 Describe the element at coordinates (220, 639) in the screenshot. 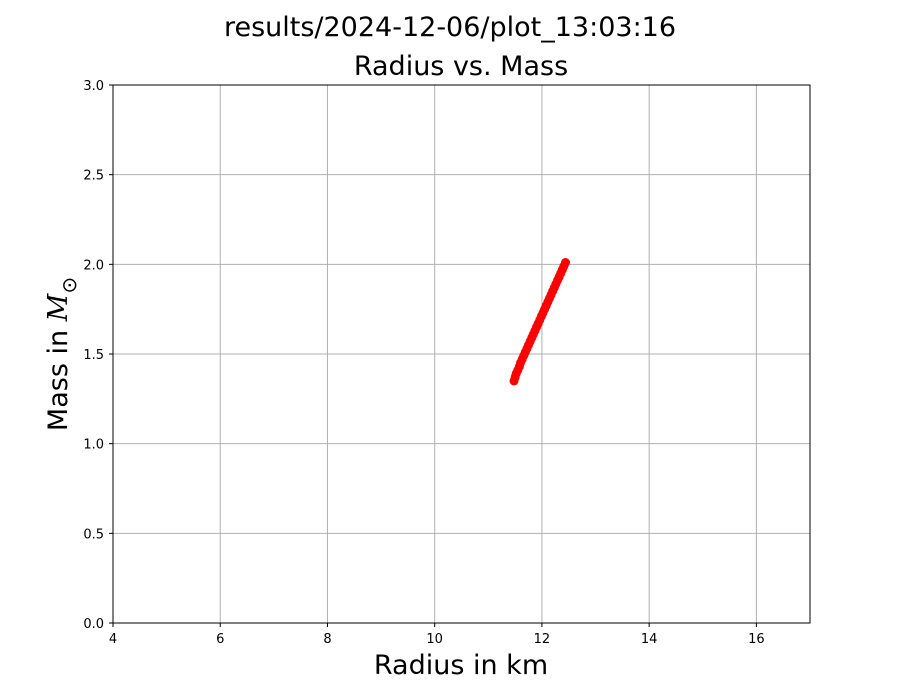

I see `x-tick-label: 6` at that location.